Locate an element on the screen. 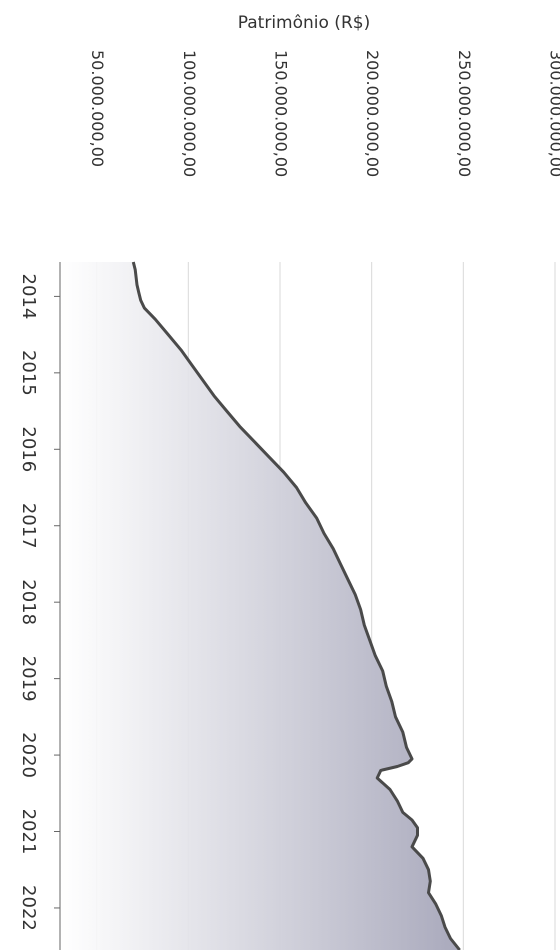 The height and width of the screenshot is (950, 560). value-tick-label: 50.000.000,00 is located at coordinates (97, 108).